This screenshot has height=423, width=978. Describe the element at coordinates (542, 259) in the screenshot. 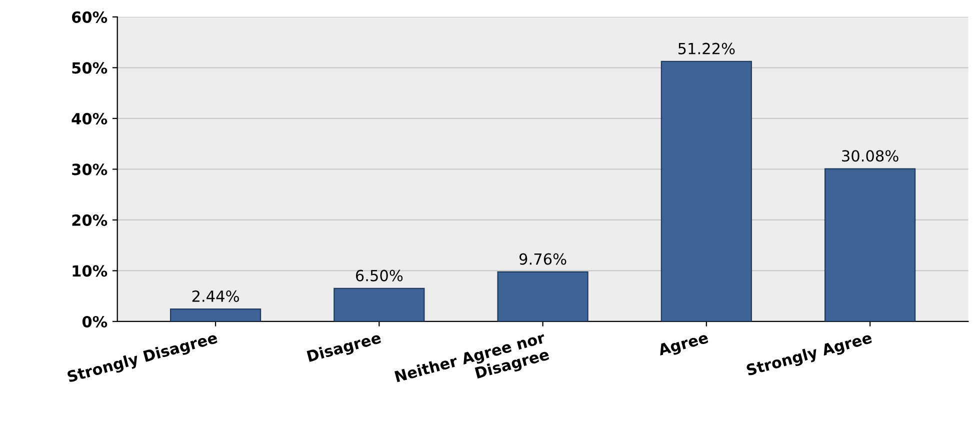

I see `data-label: 9.76%` at that location.